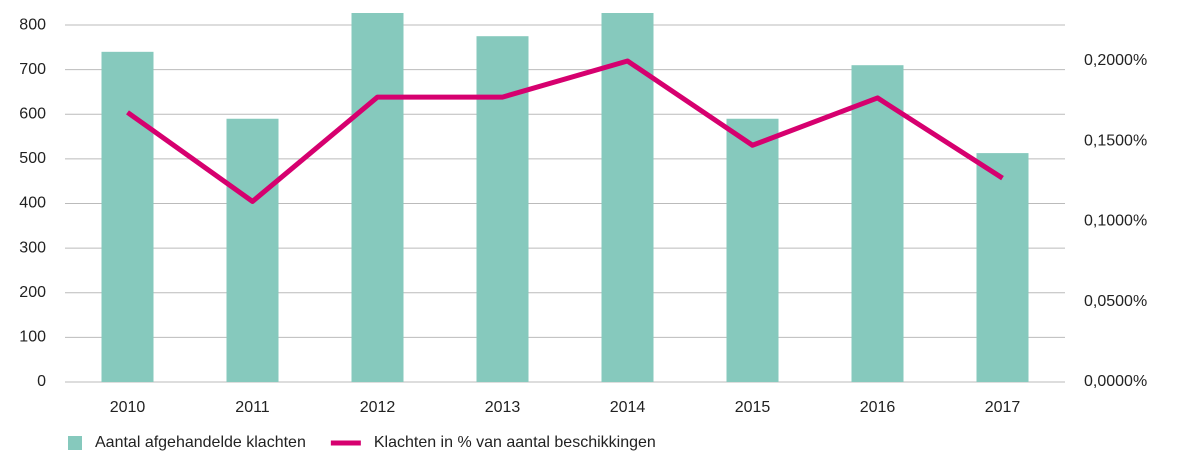 Image resolution: width=1179 pixels, height=454 pixels. Describe the element at coordinates (1115, 140) in the screenshot. I see `y2-tick-label: 0,1500%` at that location.